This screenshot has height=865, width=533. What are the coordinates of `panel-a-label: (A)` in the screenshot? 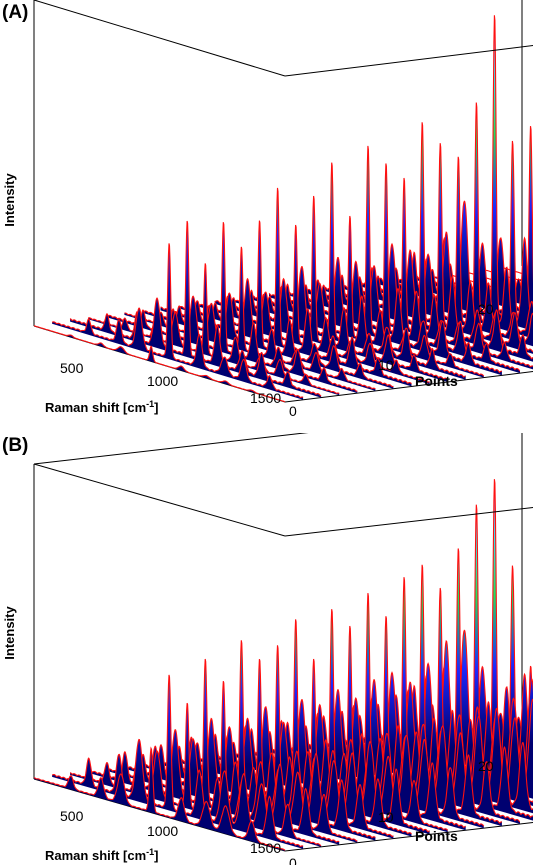 It's located at (15, 12).